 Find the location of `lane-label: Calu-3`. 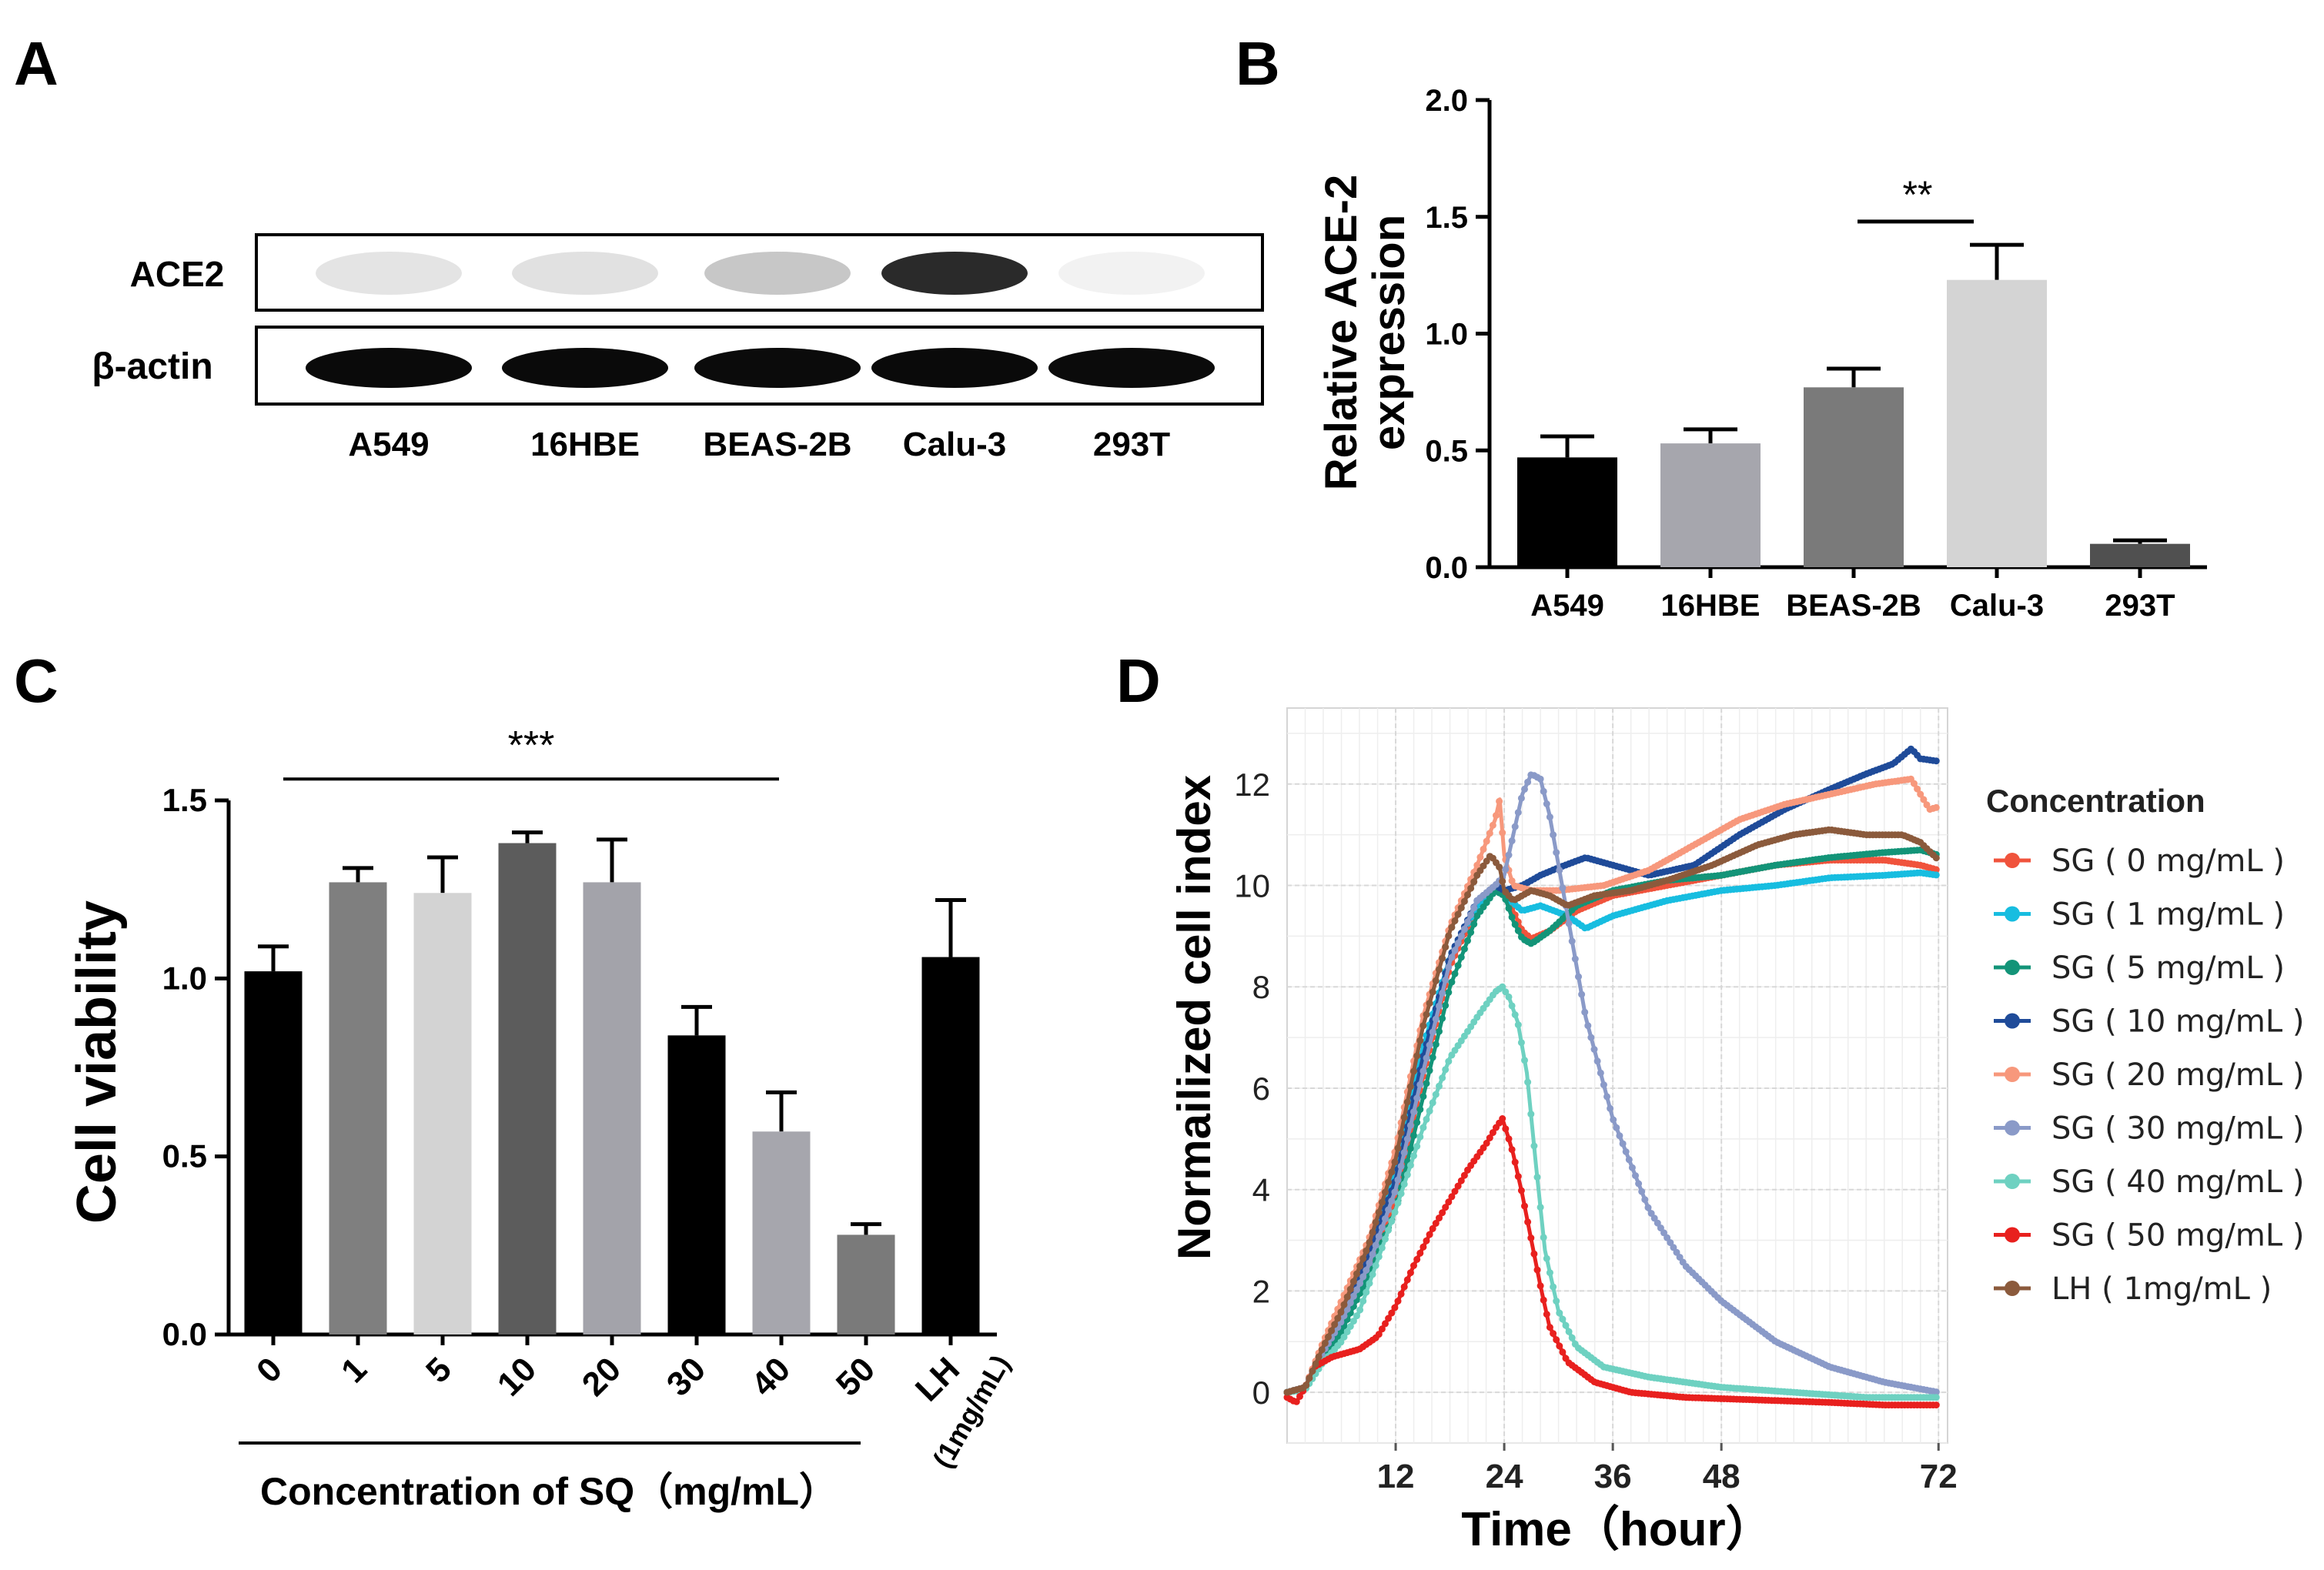

lane-label: Calu-3 is located at coordinates (954, 444).